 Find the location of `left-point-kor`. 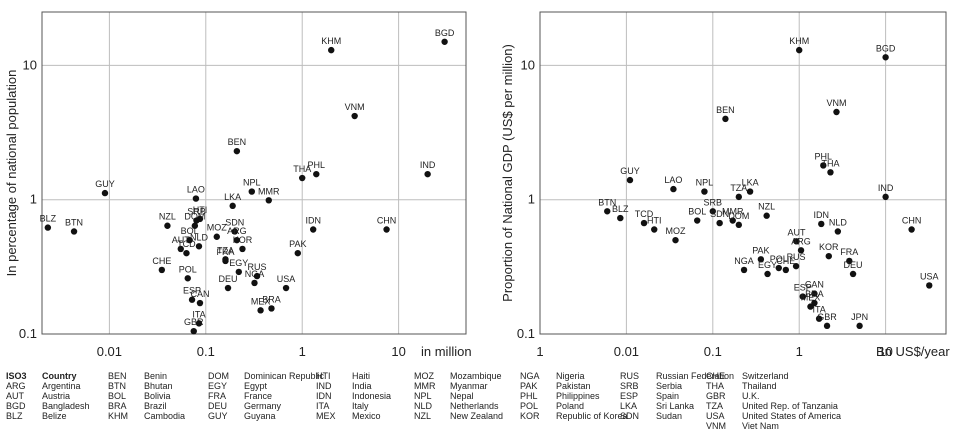

left-point-kor is located at coordinates (242, 249).